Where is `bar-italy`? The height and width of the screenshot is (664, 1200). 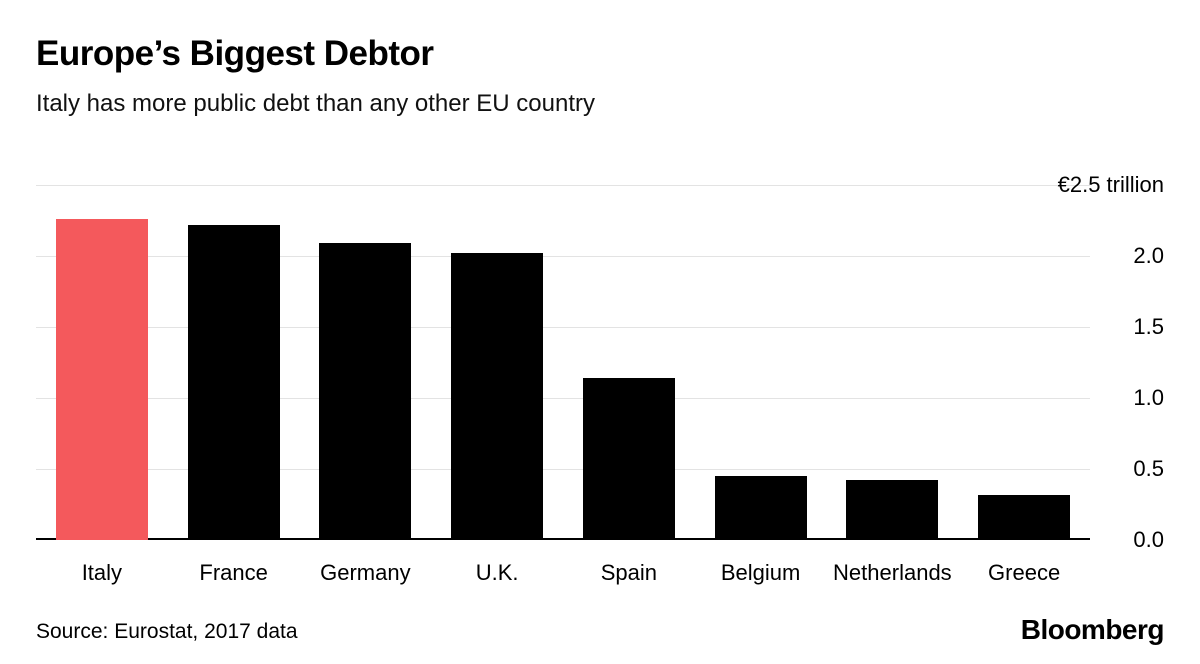 bar-italy is located at coordinates (101, 379).